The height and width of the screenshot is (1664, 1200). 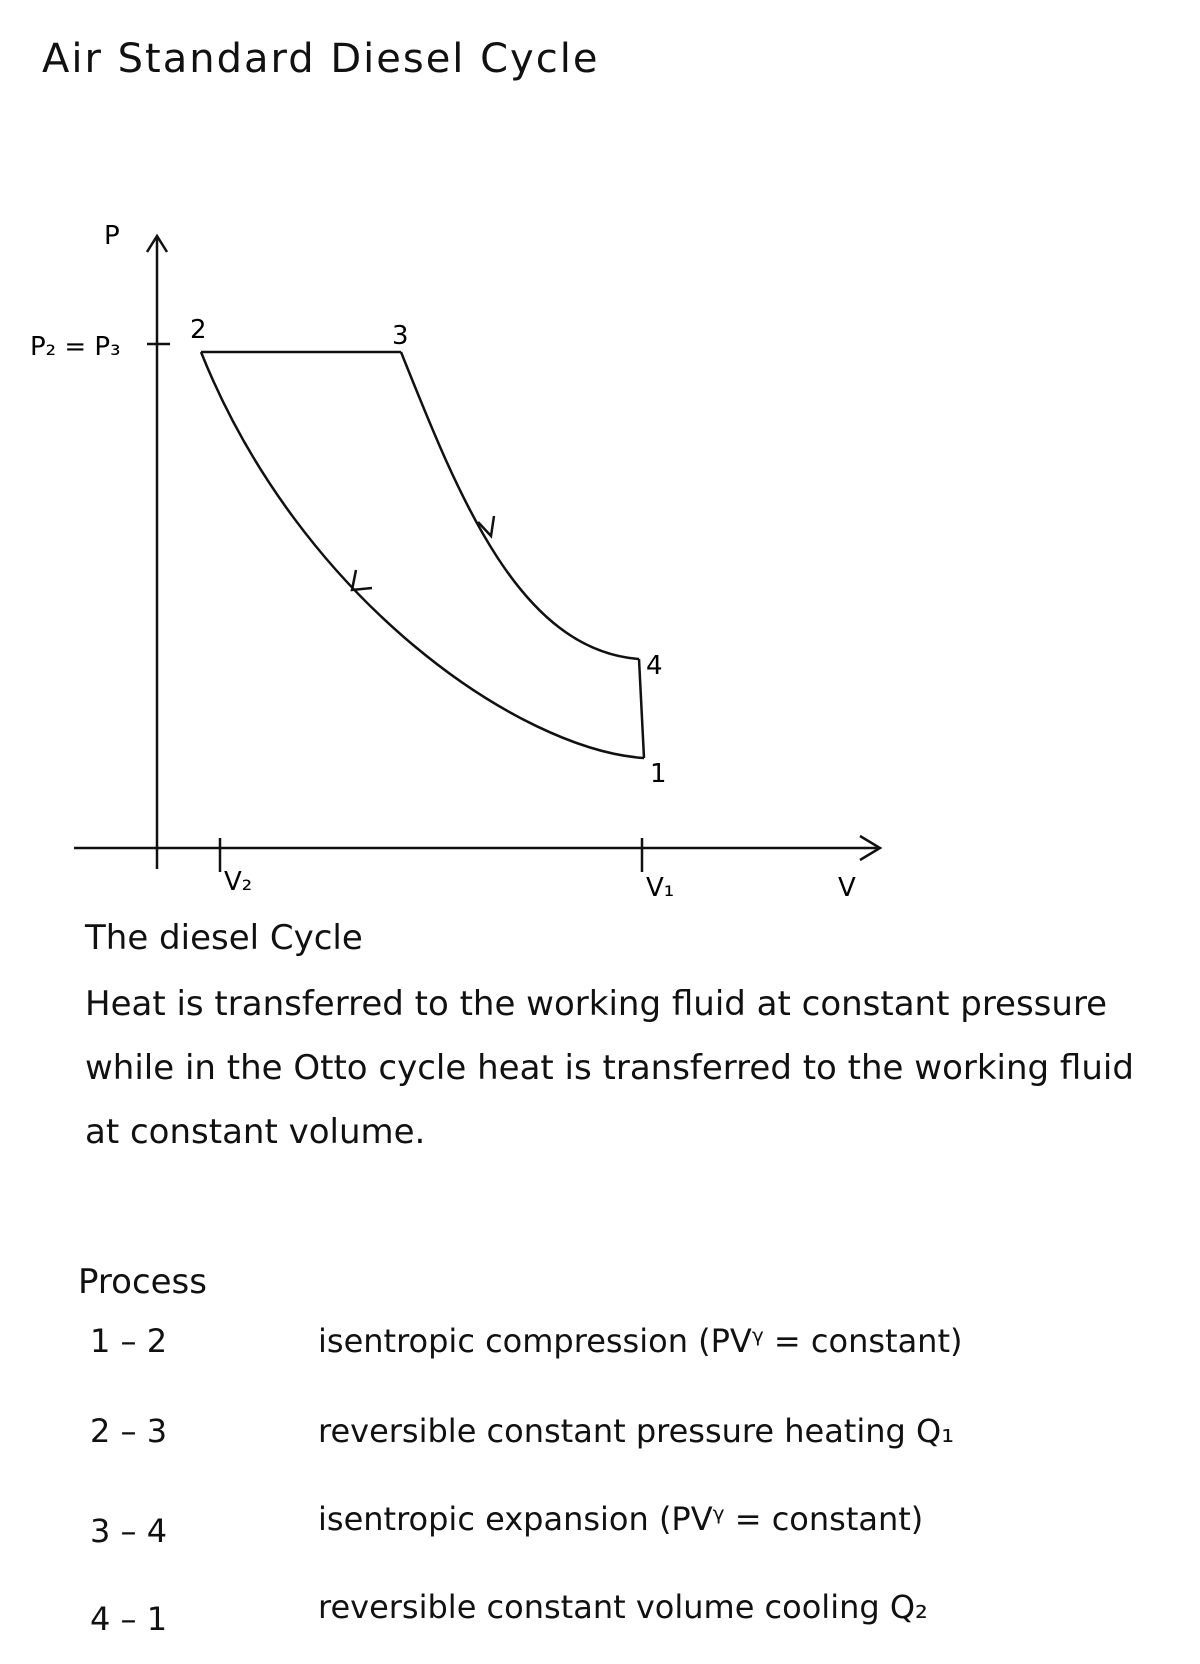 I want to click on process-number: 2 – 3, so click(x=129, y=1431).